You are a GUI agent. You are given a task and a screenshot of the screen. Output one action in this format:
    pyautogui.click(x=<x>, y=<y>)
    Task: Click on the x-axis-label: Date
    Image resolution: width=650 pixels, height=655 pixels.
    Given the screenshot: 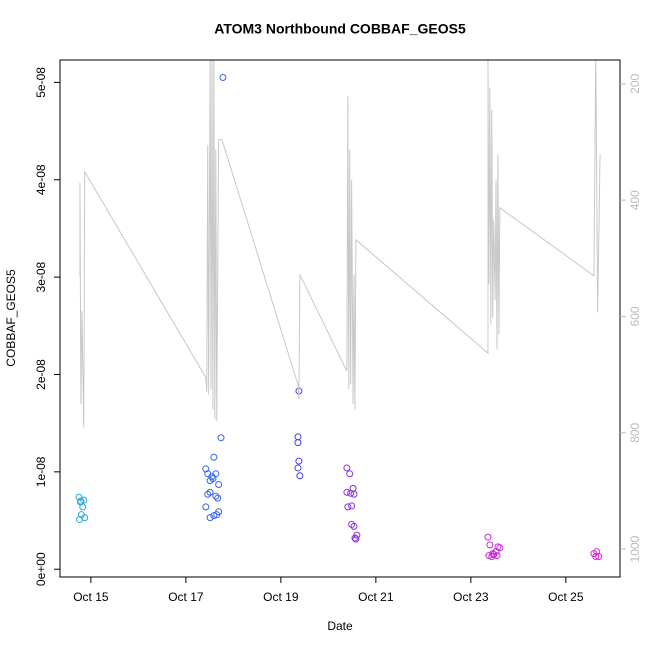 What is the action you would take?
    pyautogui.click(x=340, y=626)
    